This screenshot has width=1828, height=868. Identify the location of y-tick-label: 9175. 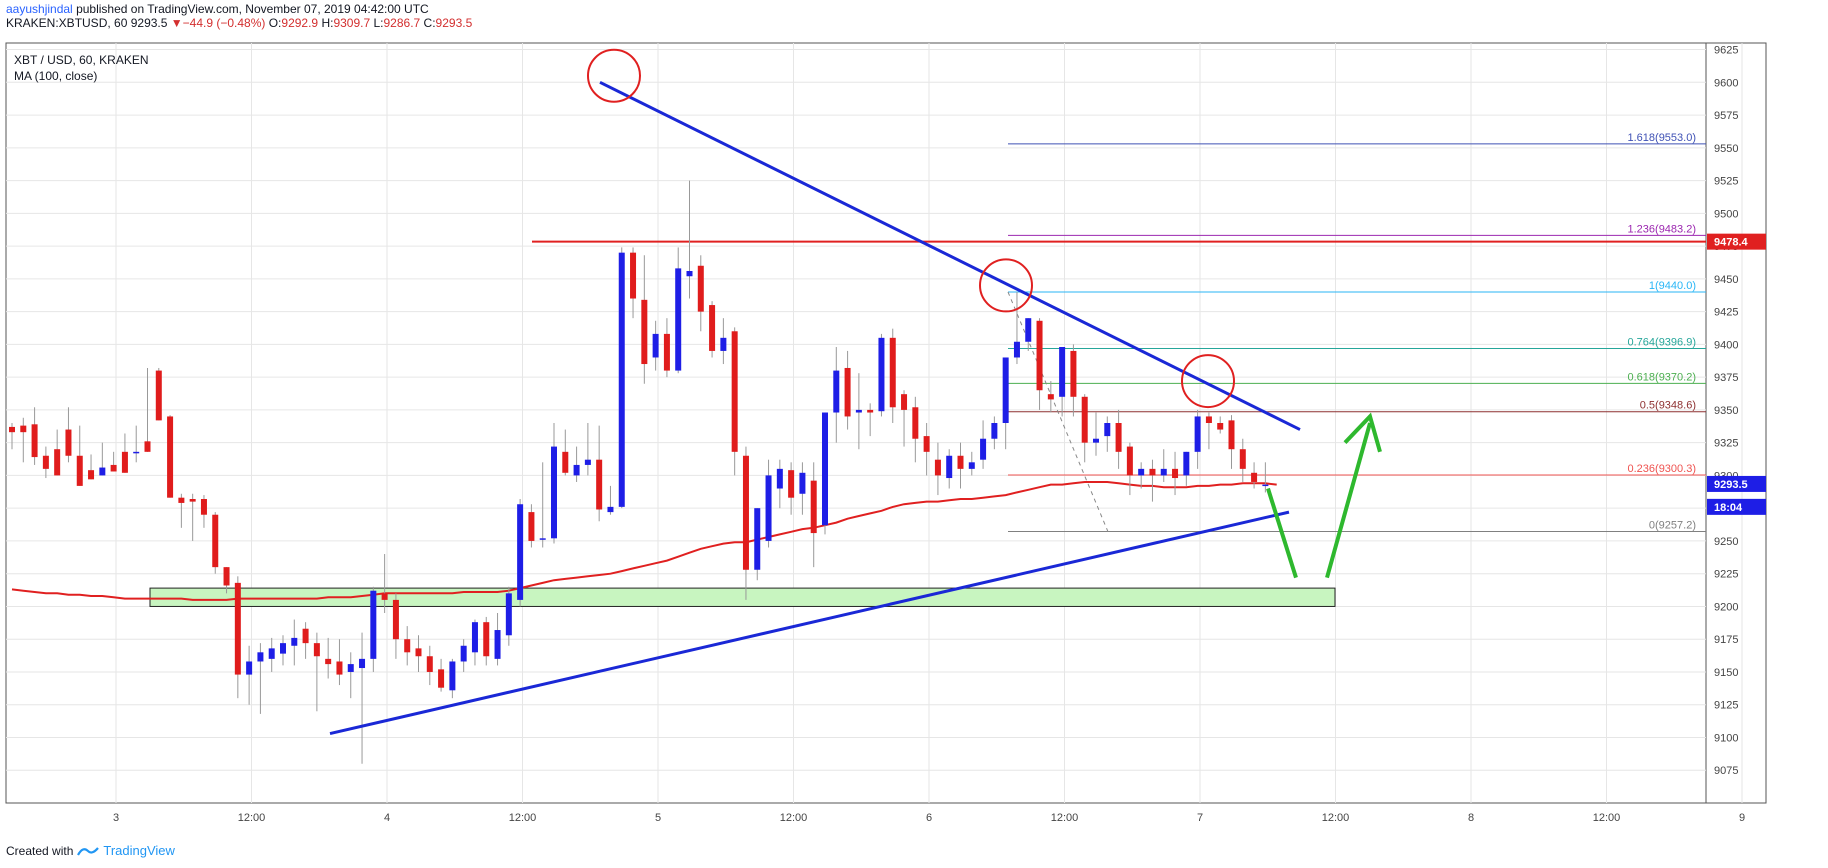
(1726, 640).